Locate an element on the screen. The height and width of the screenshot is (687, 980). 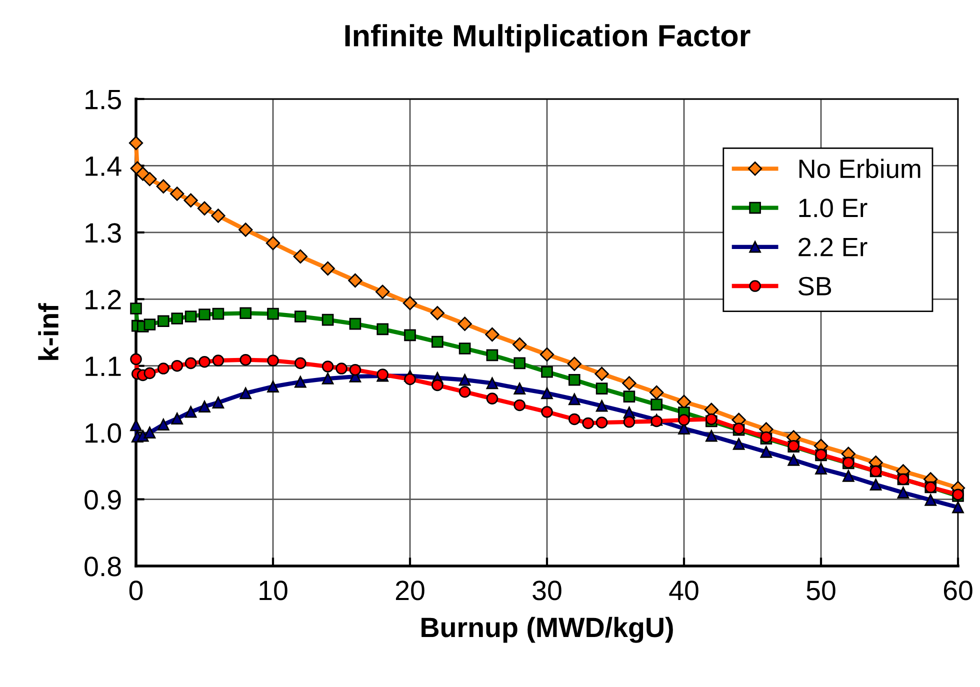
x-tick-label: 10 is located at coordinates (274, 590).